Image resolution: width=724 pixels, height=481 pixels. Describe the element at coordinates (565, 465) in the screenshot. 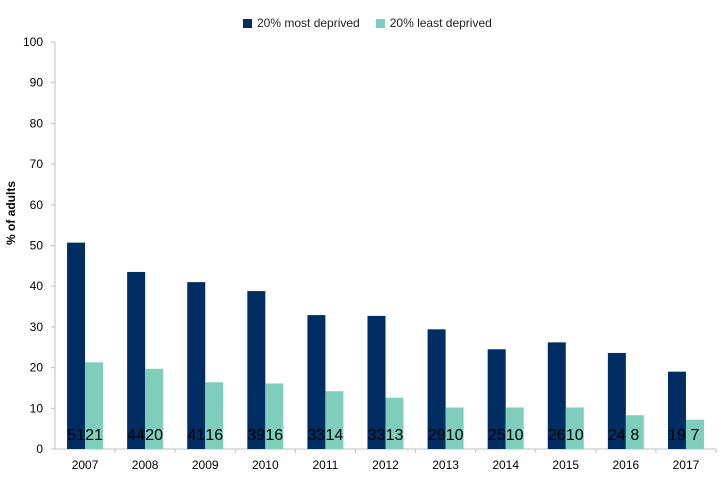

I see `x-tick-label: 2015` at that location.